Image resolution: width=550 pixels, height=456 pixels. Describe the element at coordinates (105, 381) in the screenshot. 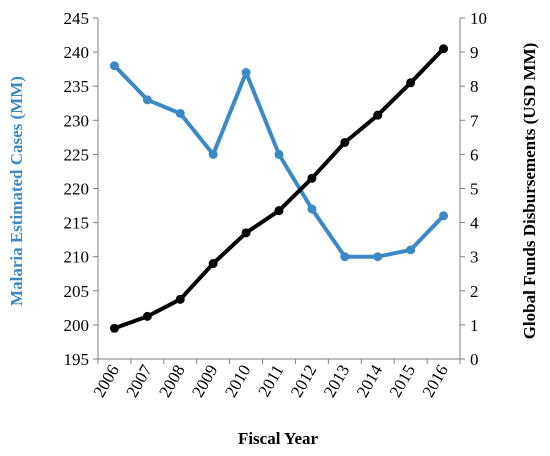

I see `x-tick-label: 2006` at that location.